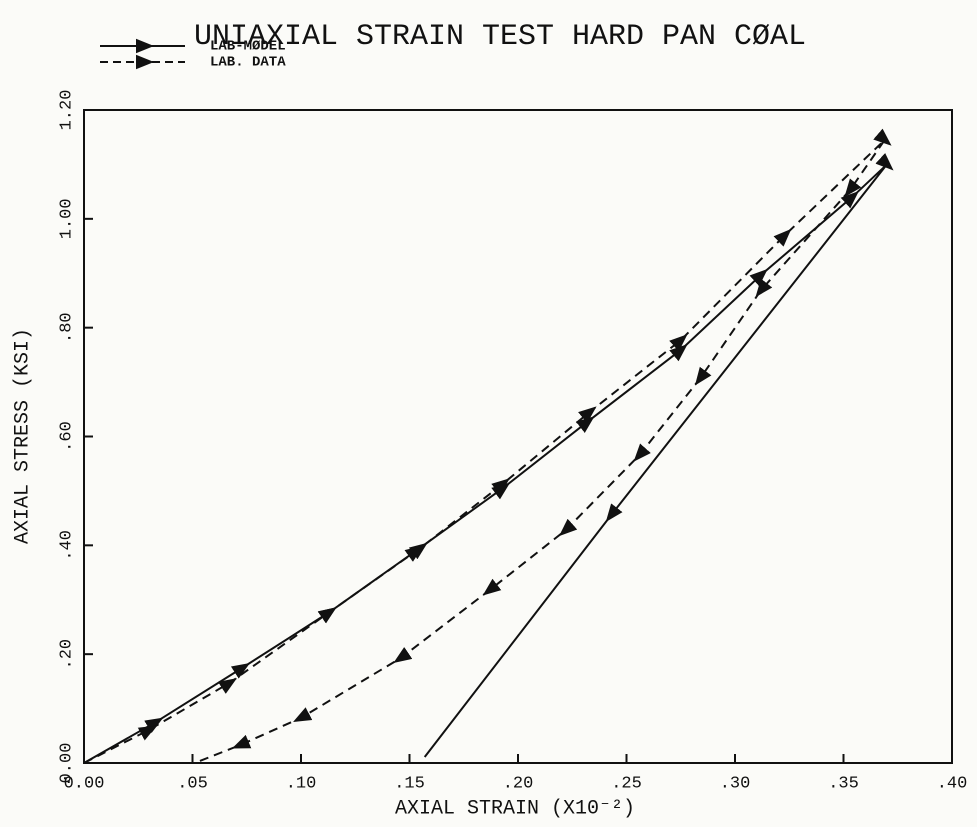 This screenshot has width=977, height=827. What do you see at coordinates (952, 783) in the screenshot?
I see `x-tick-label: .40` at bounding box center [952, 783].